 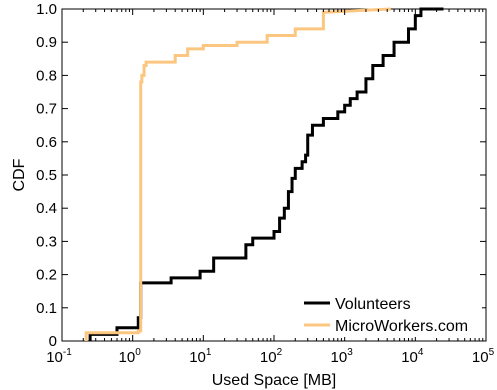 What do you see at coordinates (19, 174) in the screenshot?
I see `y-axis-label: CDF` at bounding box center [19, 174].